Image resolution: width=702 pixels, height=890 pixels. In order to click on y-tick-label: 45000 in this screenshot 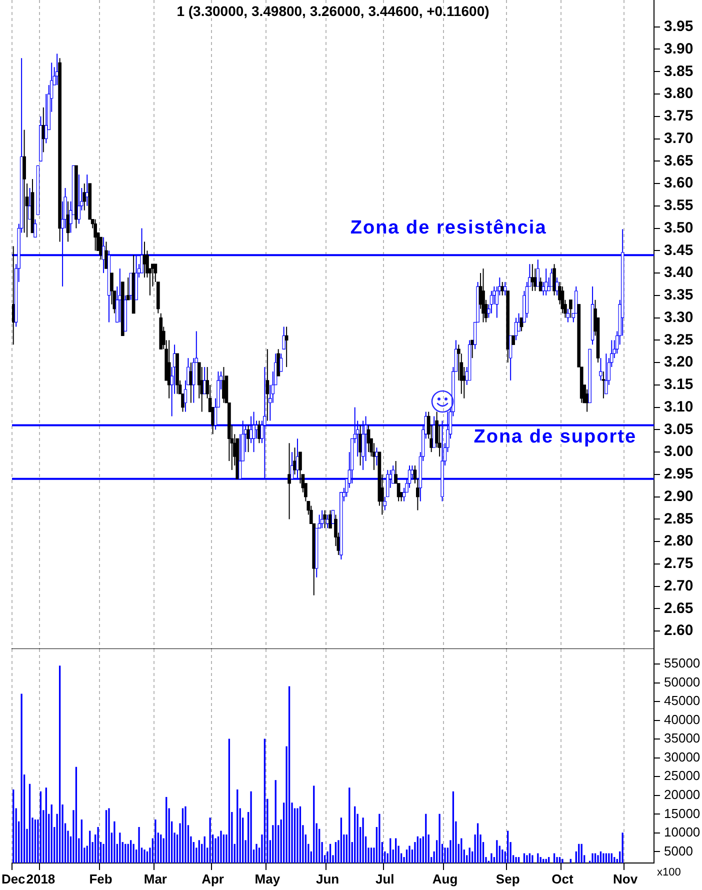, I will do `click(682, 700)`.